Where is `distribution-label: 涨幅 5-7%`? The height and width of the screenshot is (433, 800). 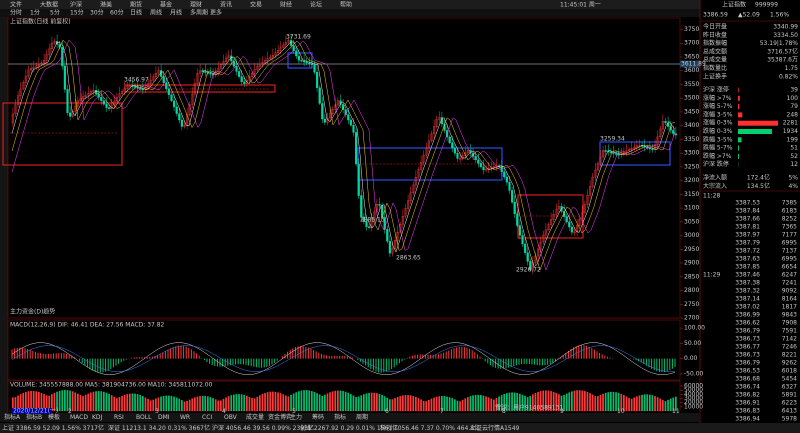
distribution-label: 涨幅 5-7% is located at coordinates (718, 106).